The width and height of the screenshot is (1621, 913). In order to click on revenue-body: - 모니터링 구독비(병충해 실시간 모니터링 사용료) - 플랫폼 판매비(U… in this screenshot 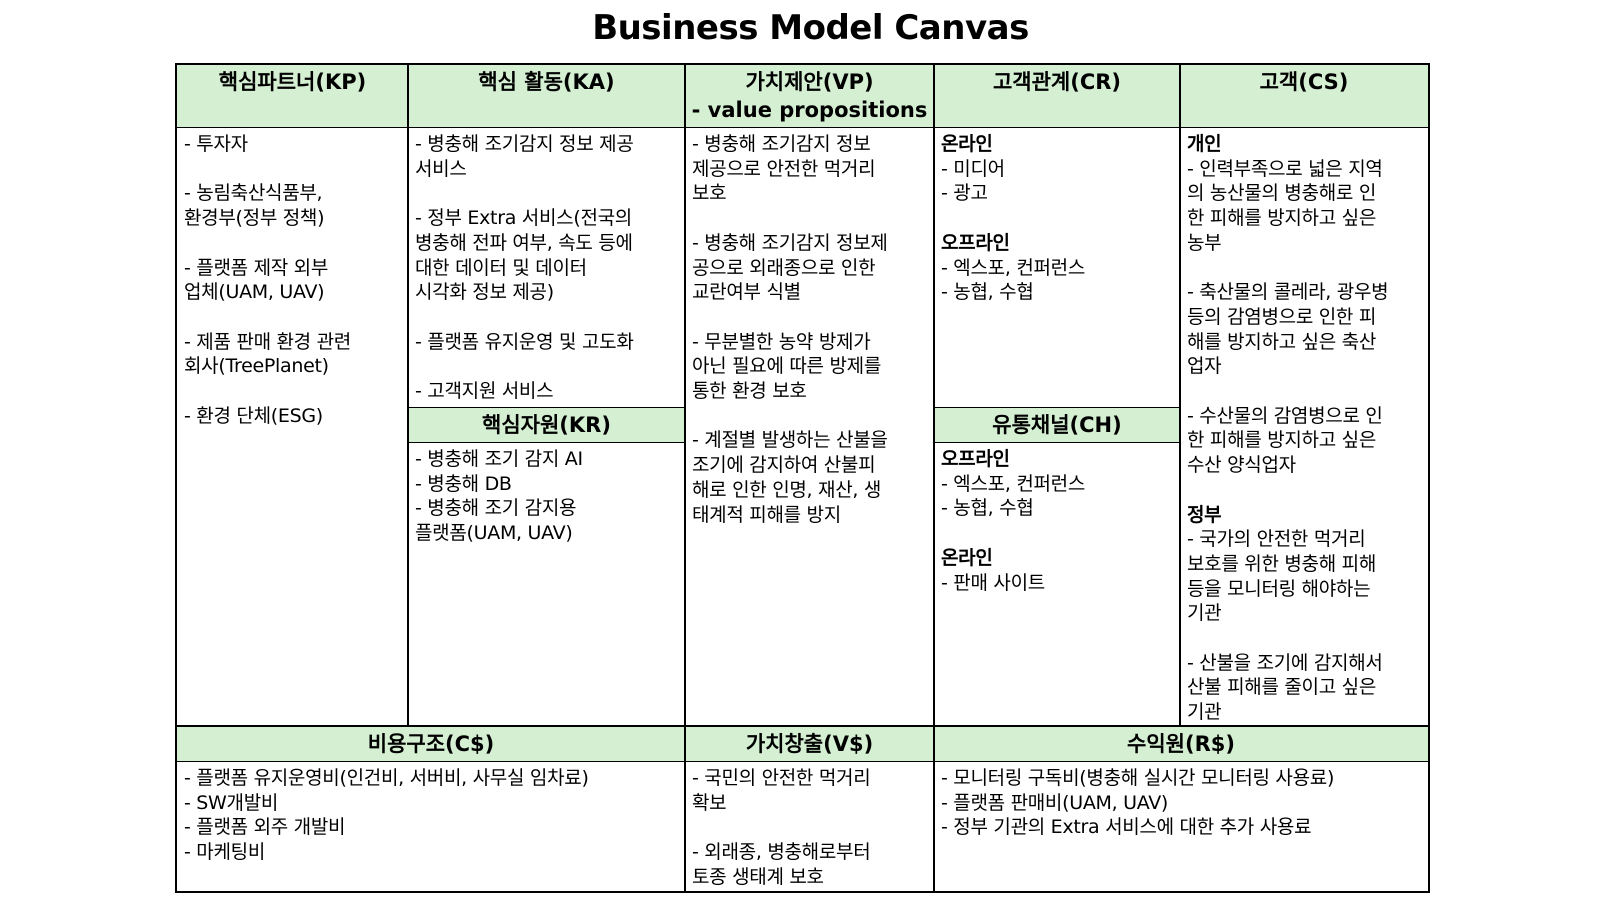, I will do `click(1138, 803)`.